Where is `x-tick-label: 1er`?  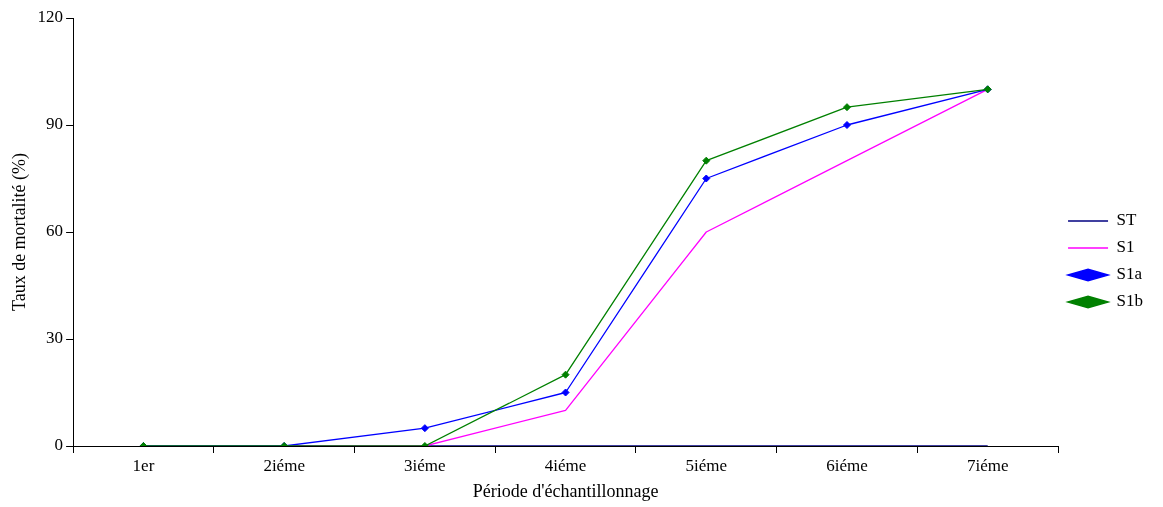
x-tick-label: 1er is located at coordinates (143, 465).